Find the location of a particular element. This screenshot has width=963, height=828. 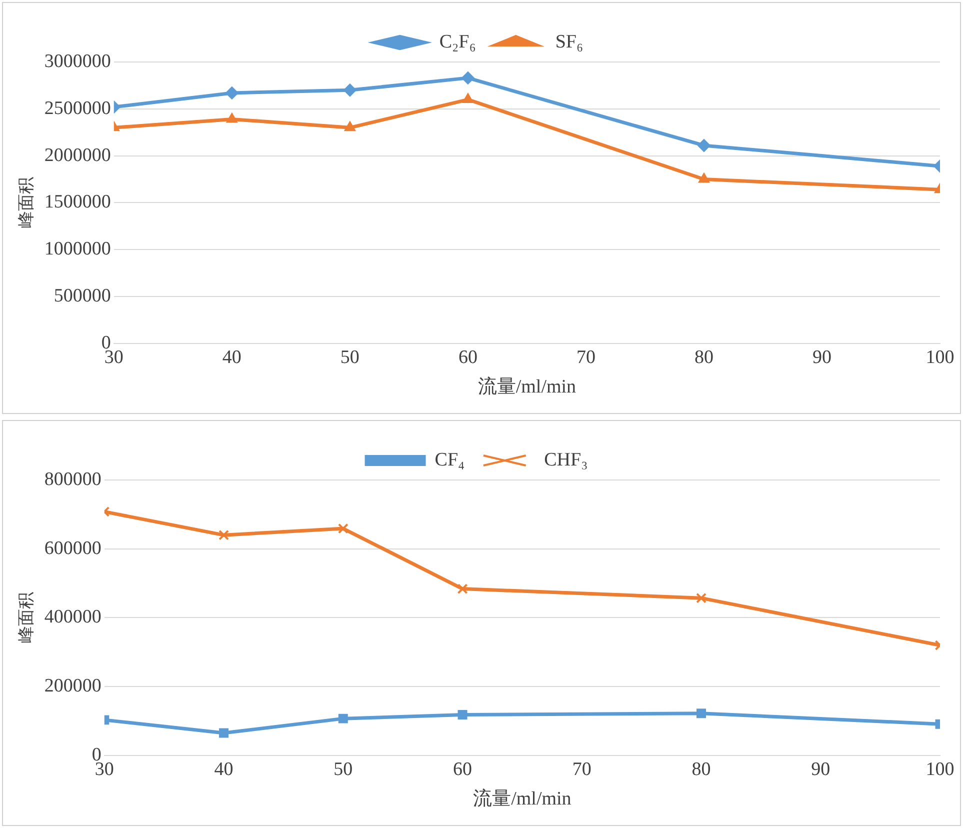

legend-label: CHF₃ is located at coordinates (566, 459).